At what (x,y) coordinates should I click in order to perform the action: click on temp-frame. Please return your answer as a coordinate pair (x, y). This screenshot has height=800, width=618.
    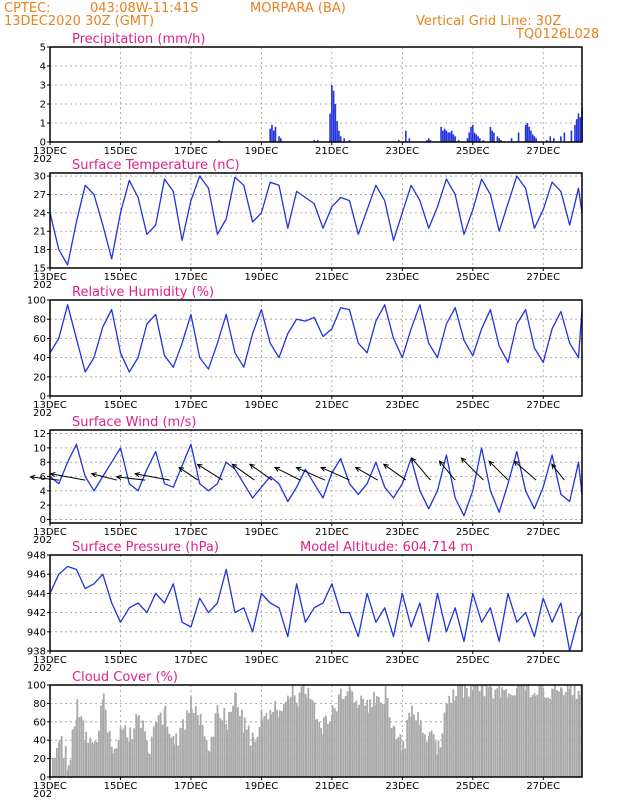
    Looking at the image, I should click on (316, 220).